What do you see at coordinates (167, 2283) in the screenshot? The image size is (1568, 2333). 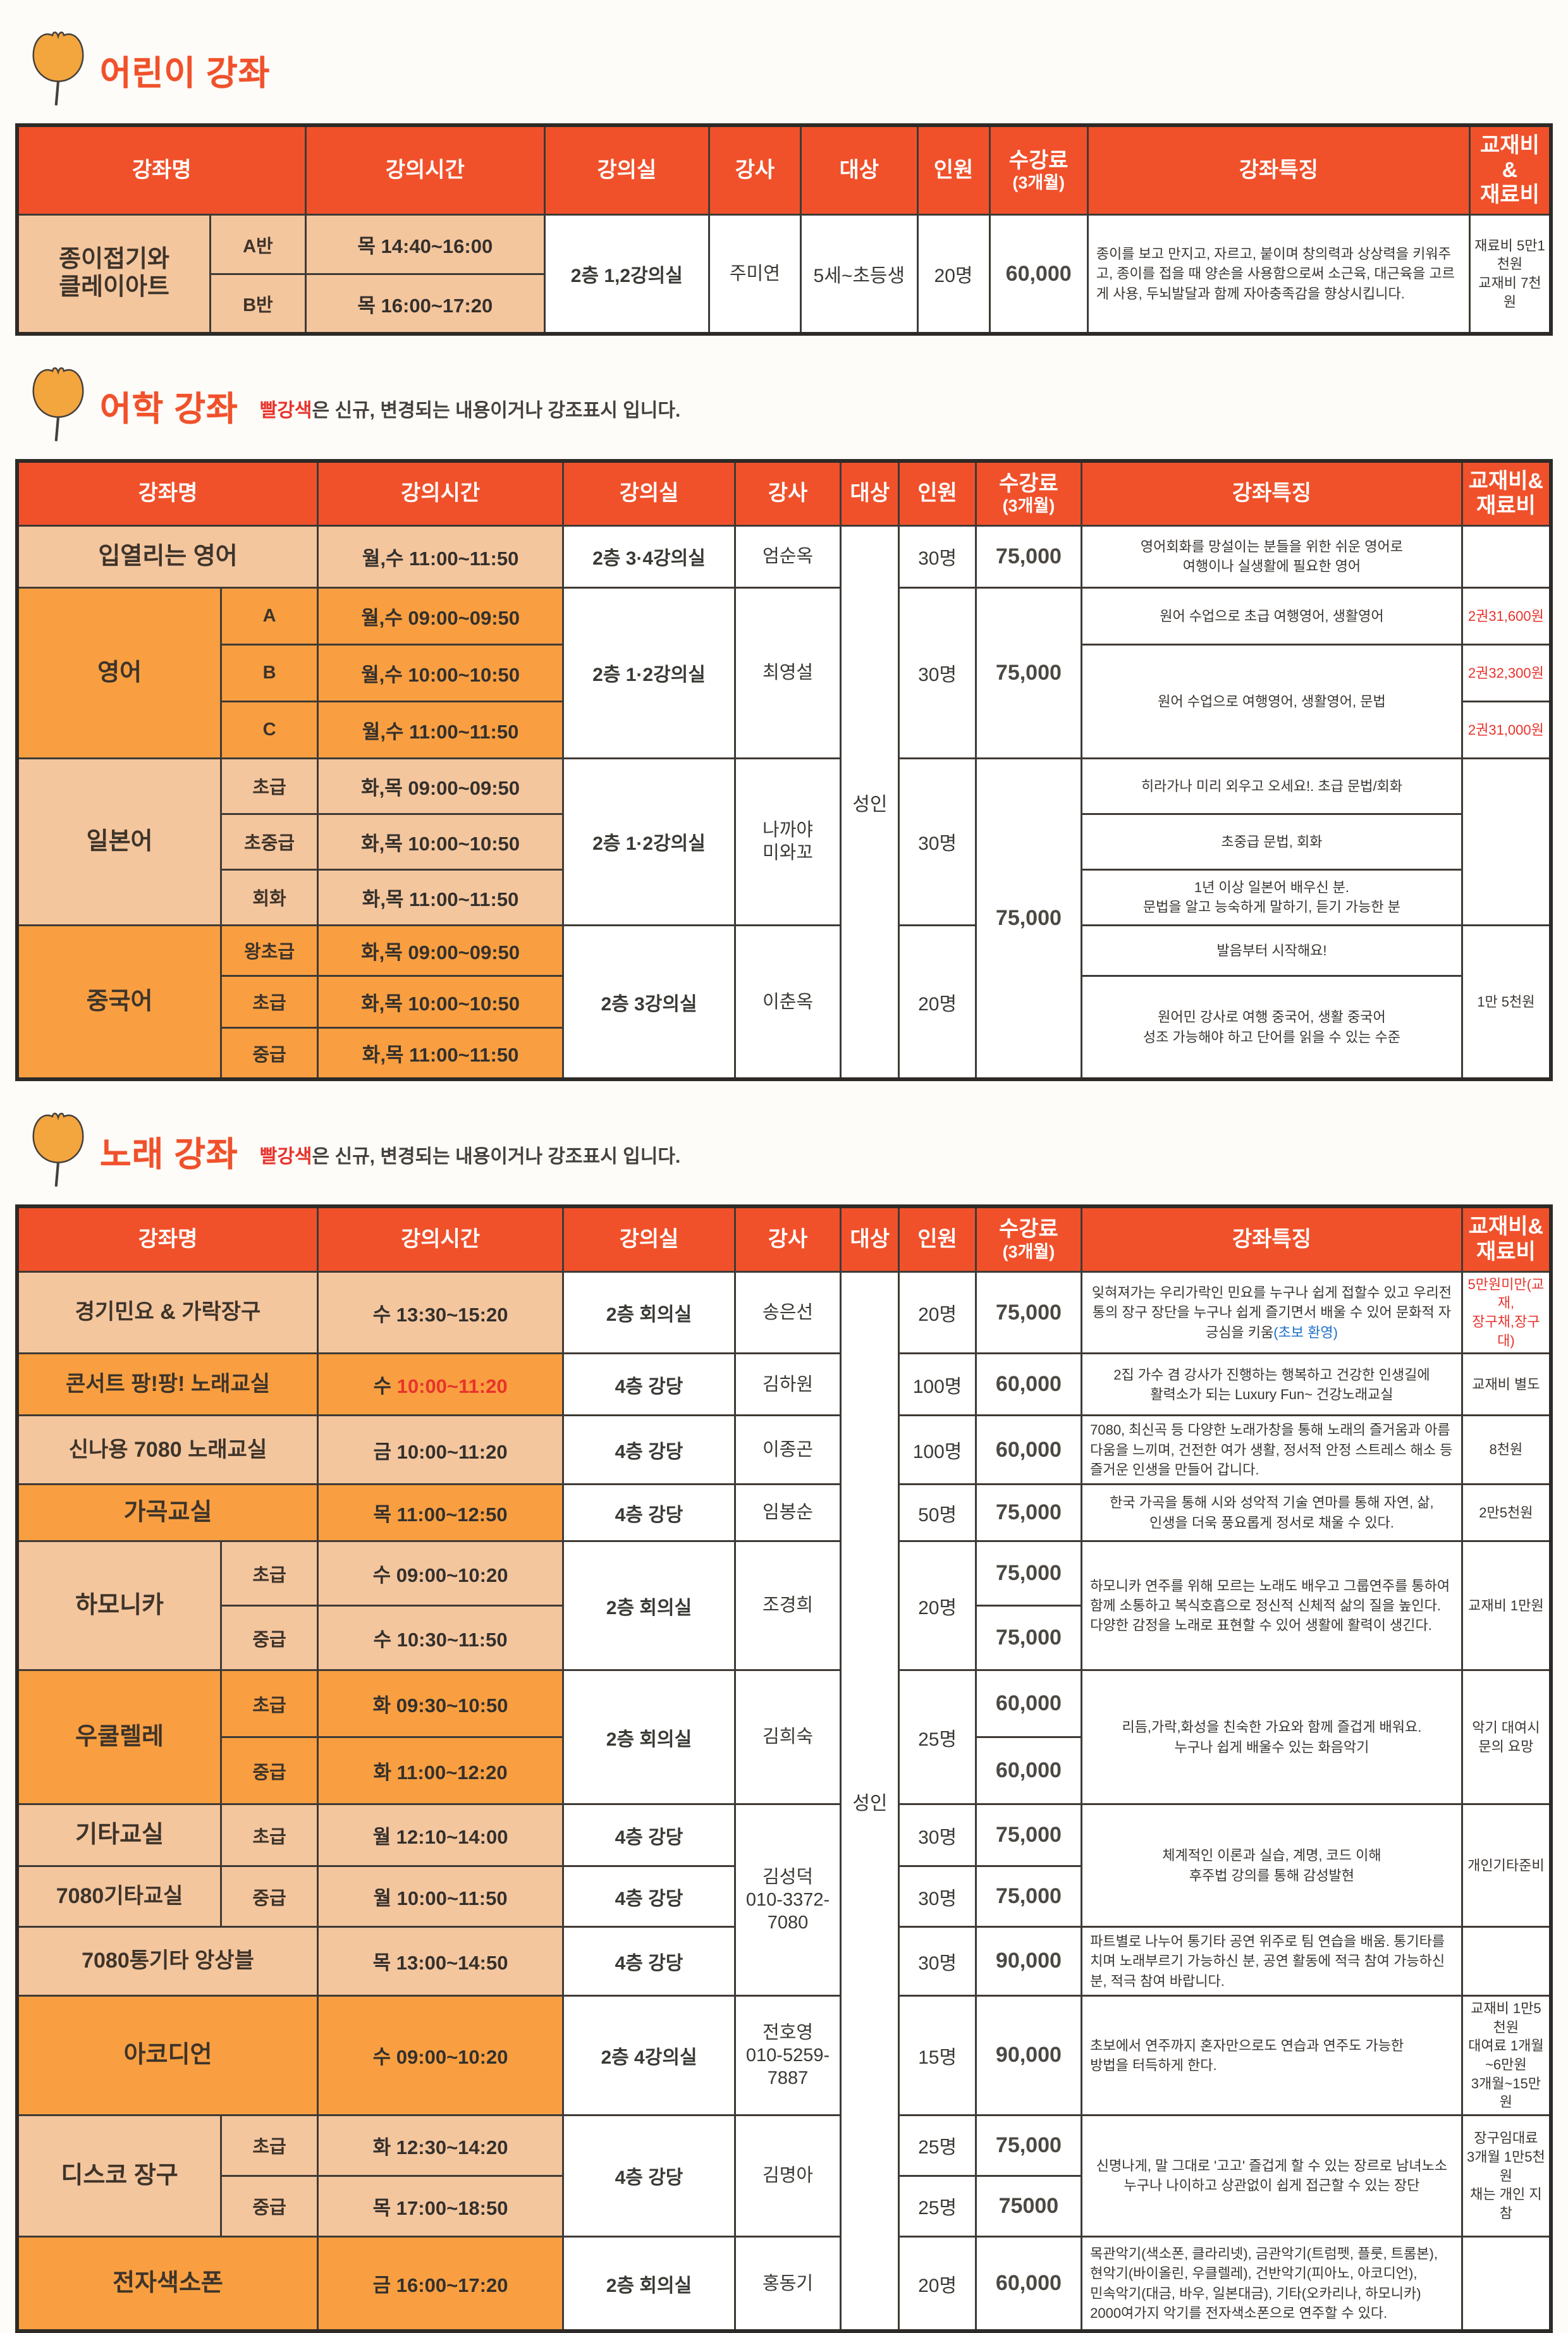 I see `cell-course-name: 전자색소폰` at bounding box center [167, 2283].